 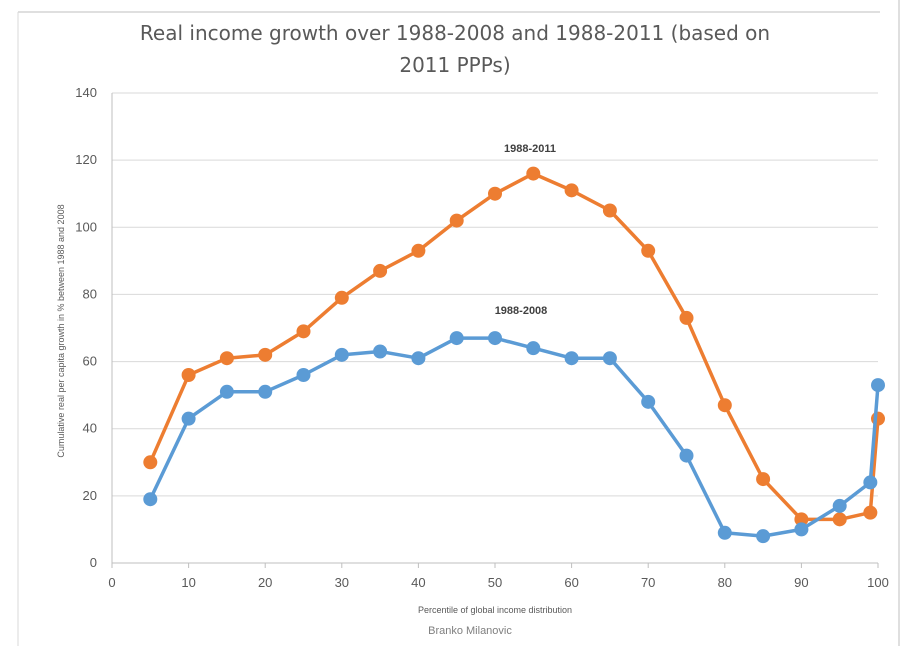 What do you see at coordinates (648, 582) in the screenshot?
I see `x-tick-label: 70` at bounding box center [648, 582].